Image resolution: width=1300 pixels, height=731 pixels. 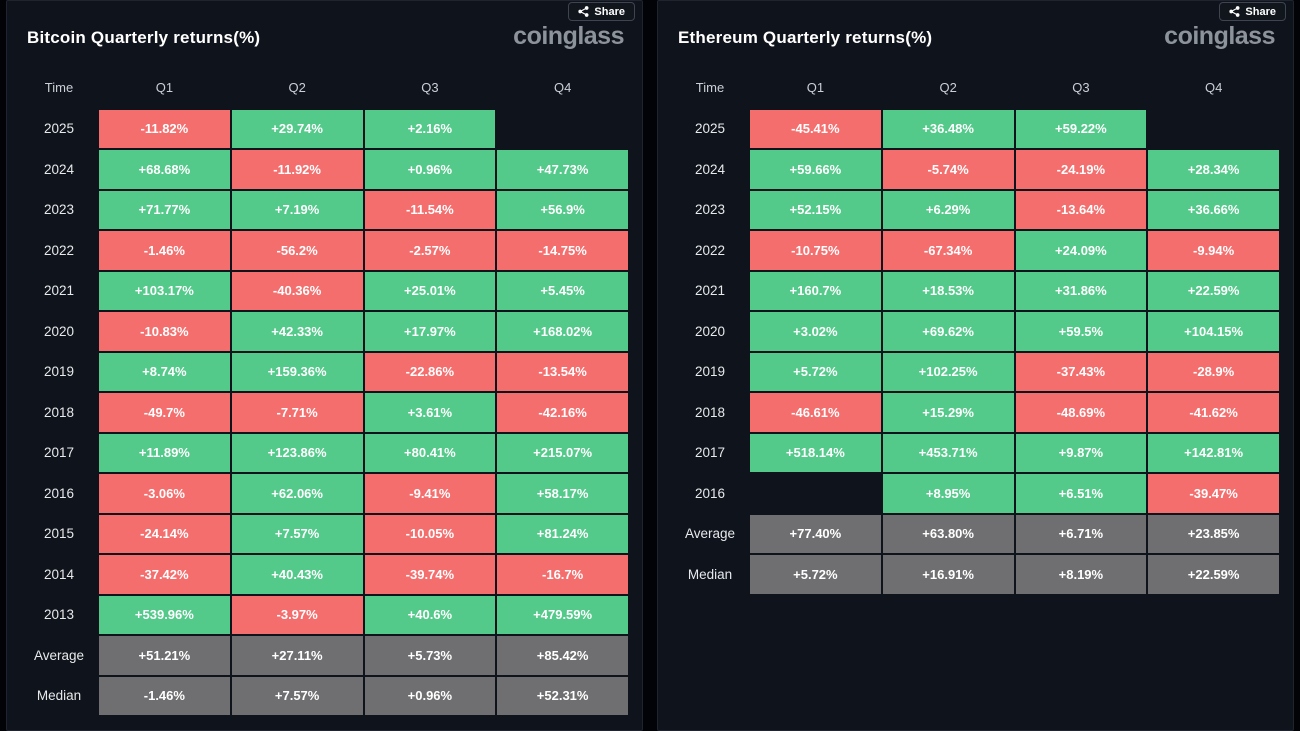 What do you see at coordinates (59, 412) in the screenshot?
I see `row-label: 2018` at bounding box center [59, 412].